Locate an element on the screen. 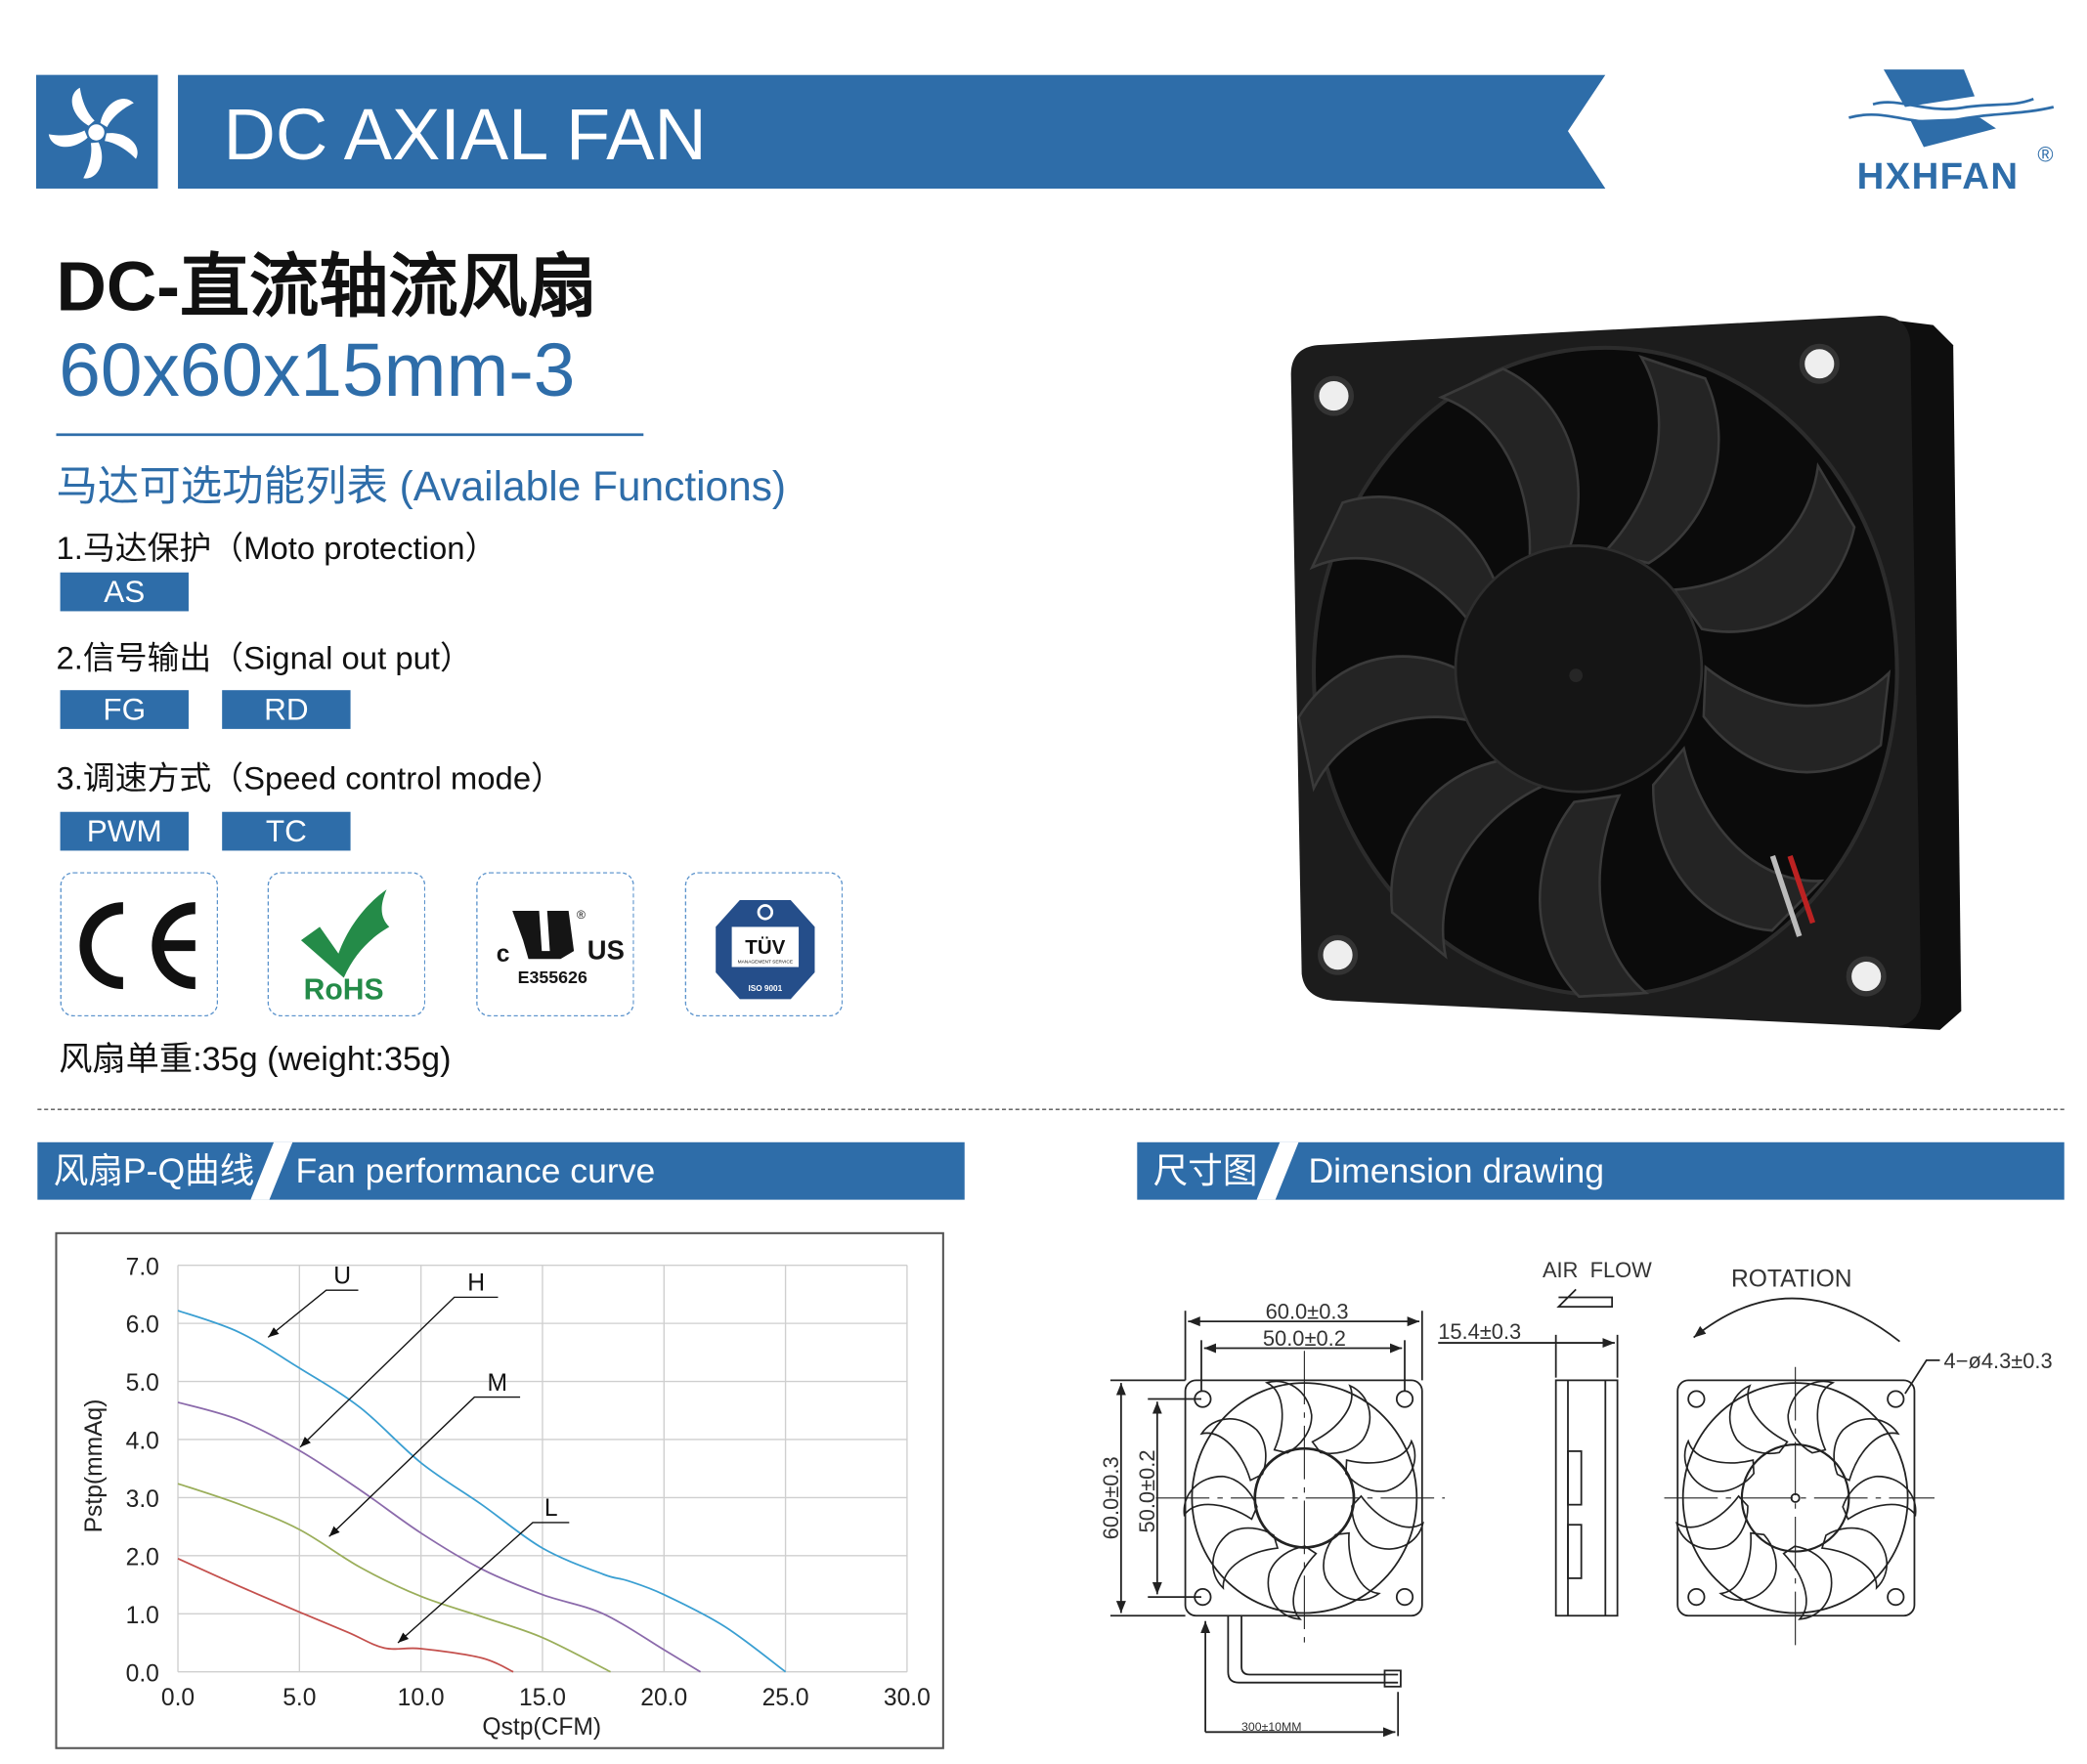 The width and height of the screenshot is (2087, 1764). cert-ul: c US ® E355626 is located at coordinates (555, 944).